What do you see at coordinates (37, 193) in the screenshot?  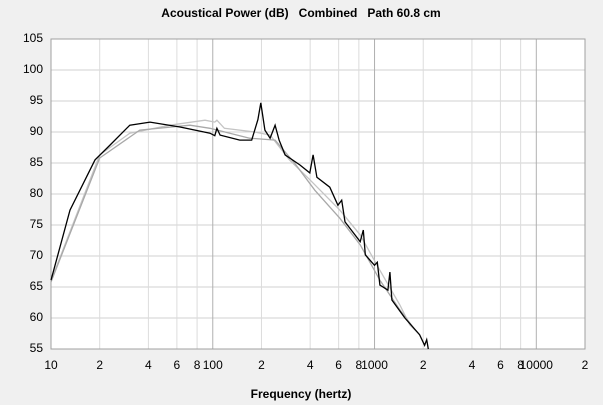 I see `y-tick-label: 80` at bounding box center [37, 193].